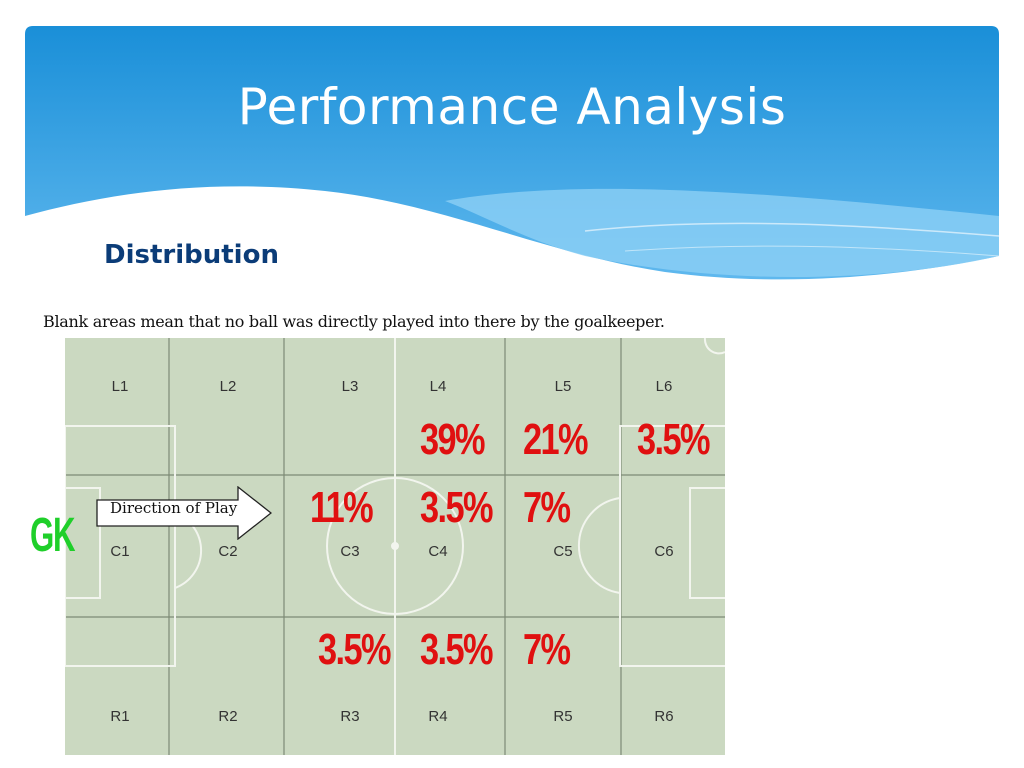  I want to click on pct-r4: 3.5%, so click(457, 649).